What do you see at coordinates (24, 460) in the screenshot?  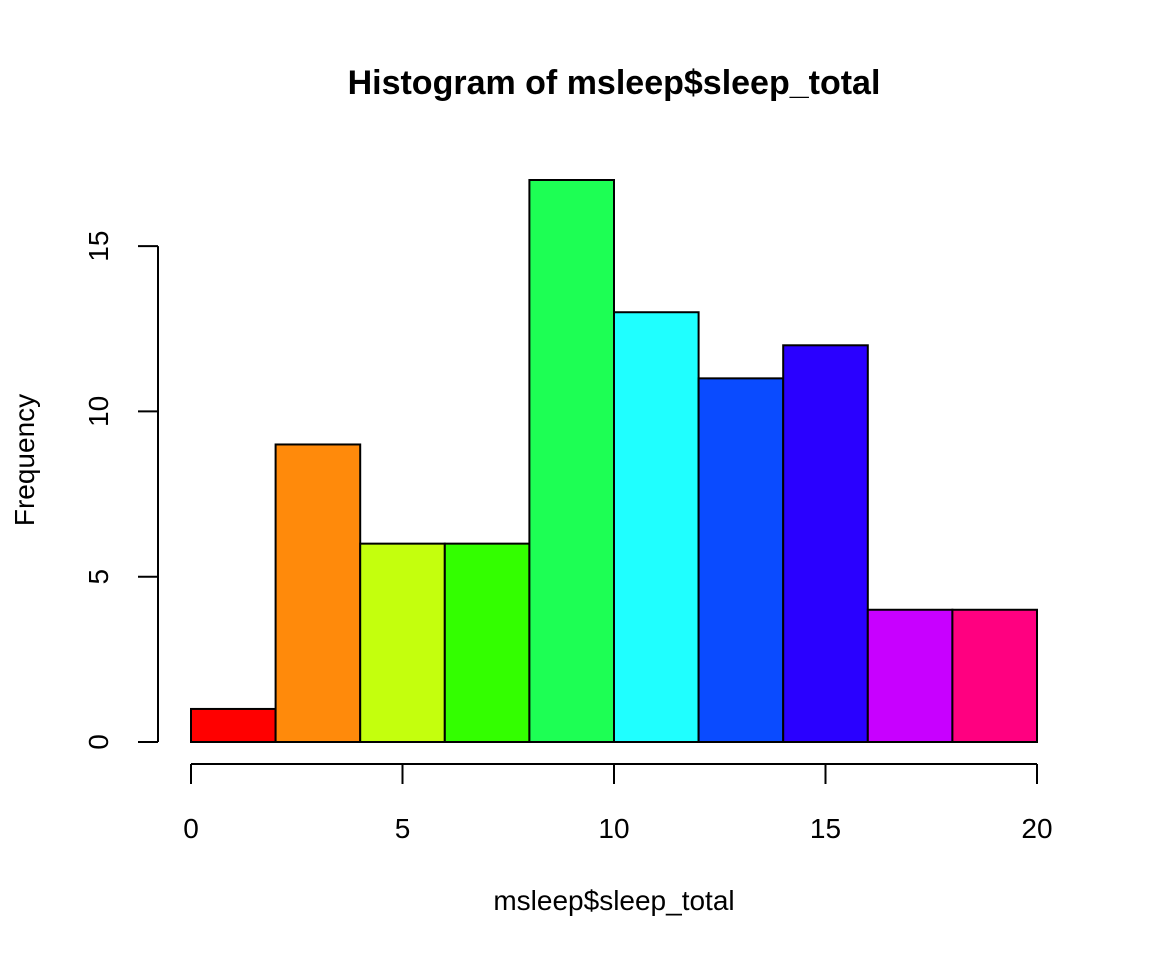 I see `y-axis-label: Frequency` at bounding box center [24, 460].